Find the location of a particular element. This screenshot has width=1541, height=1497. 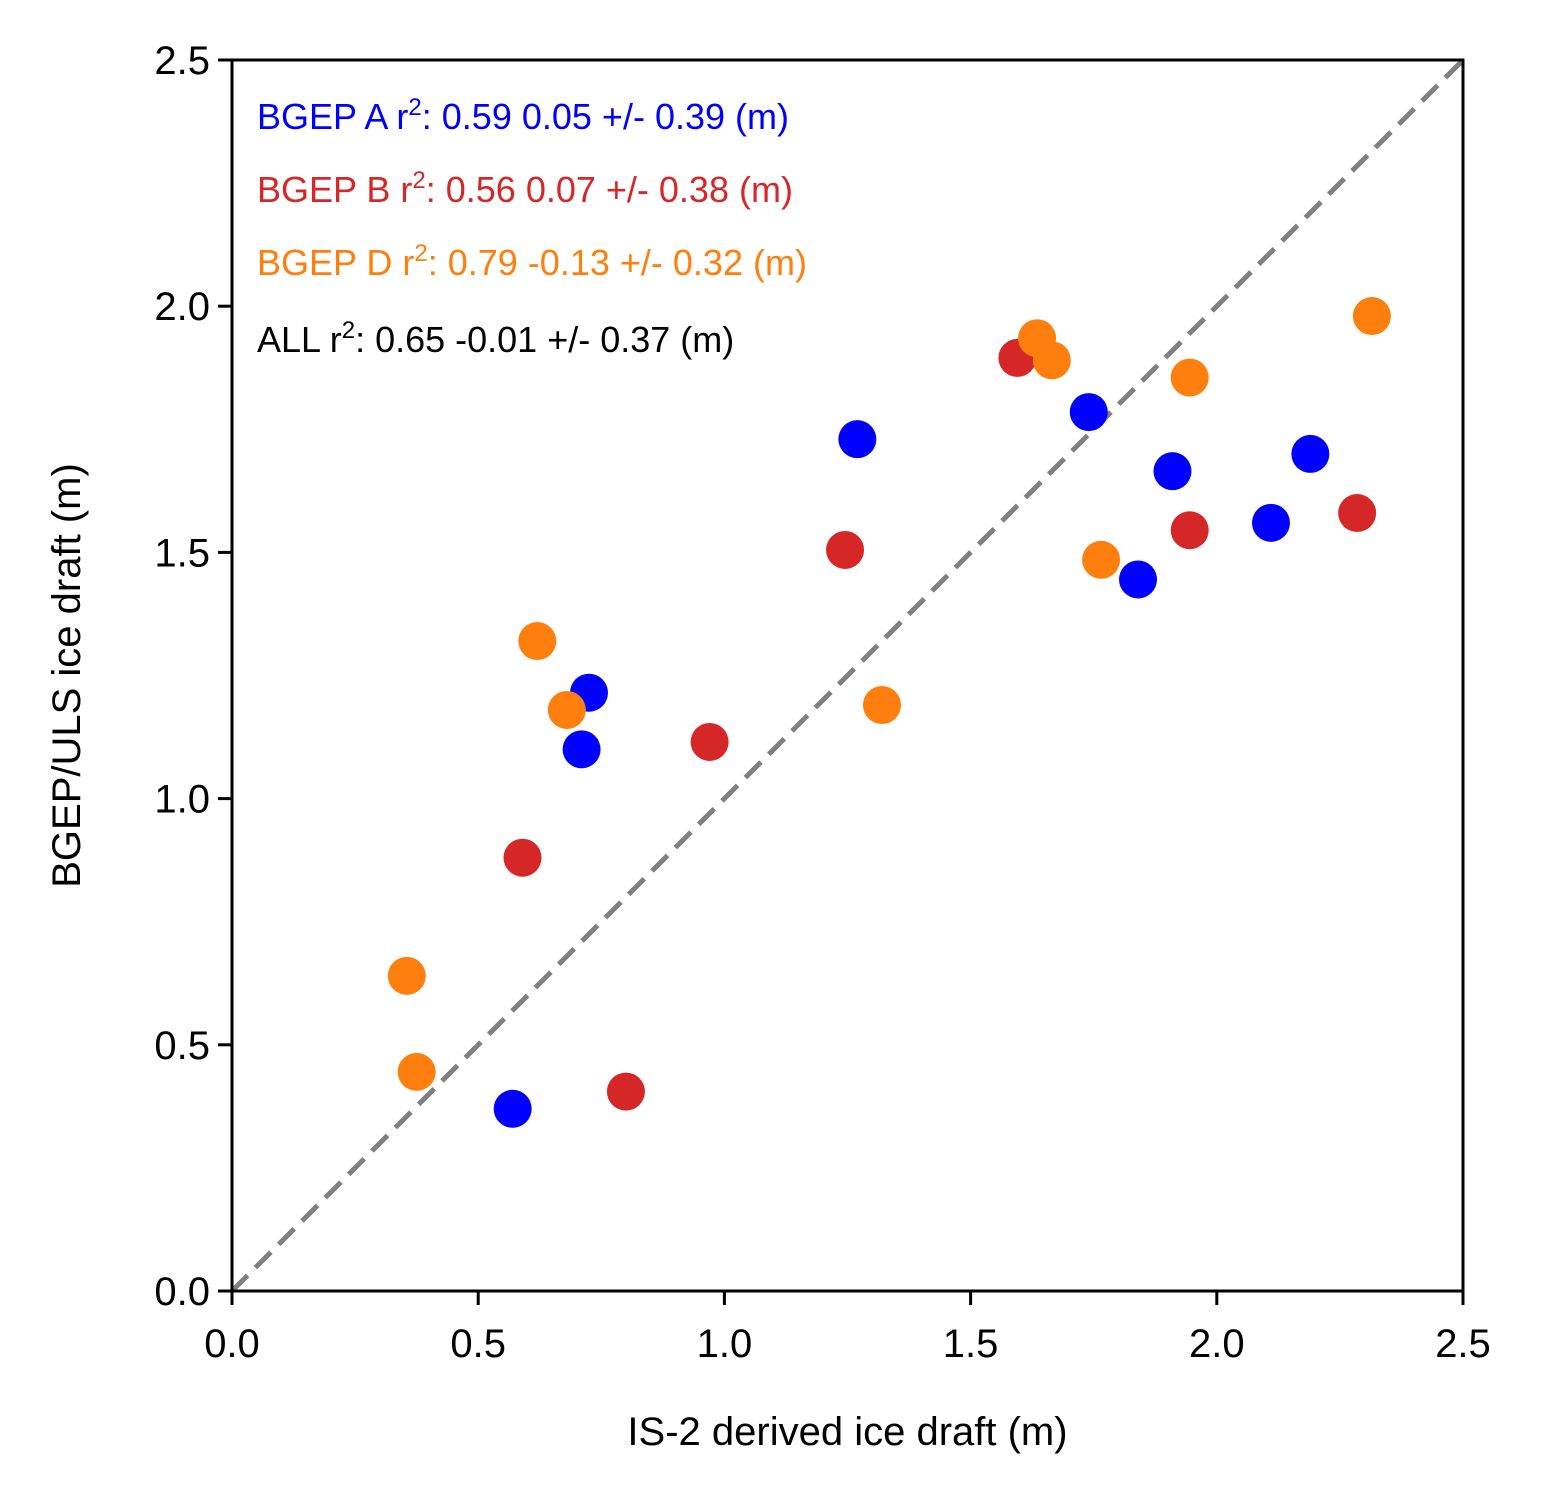

y-tick-label: 1.0 is located at coordinates (182, 800).